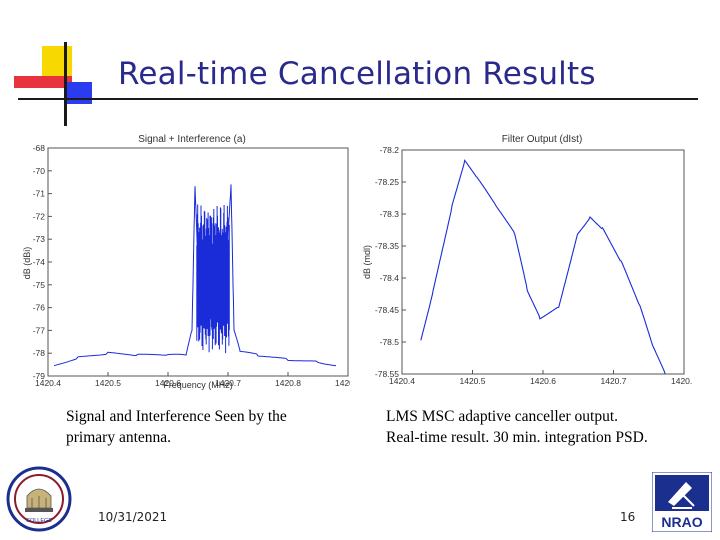 This screenshot has width=720, height=540. What do you see at coordinates (387, 310) in the screenshot?
I see `y-tick-label: -78.45` at bounding box center [387, 310].